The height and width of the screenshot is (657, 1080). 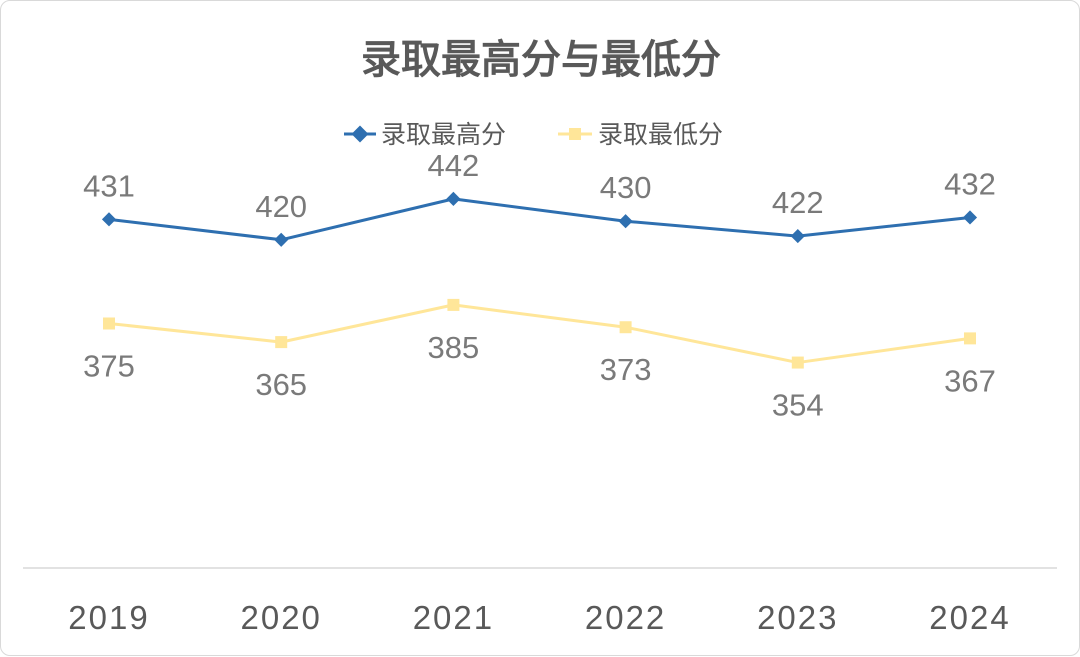 What do you see at coordinates (109, 185) in the screenshot?
I see `data-label: 431` at bounding box center [109, 185].